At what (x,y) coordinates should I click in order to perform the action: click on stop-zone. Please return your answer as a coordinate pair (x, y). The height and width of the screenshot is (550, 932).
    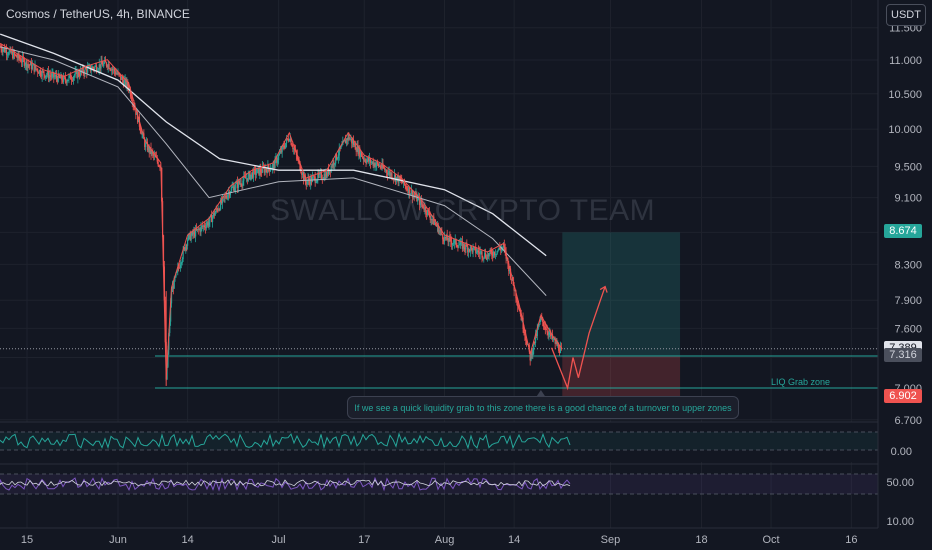
    Looking at the image, I should click on (621, 377).